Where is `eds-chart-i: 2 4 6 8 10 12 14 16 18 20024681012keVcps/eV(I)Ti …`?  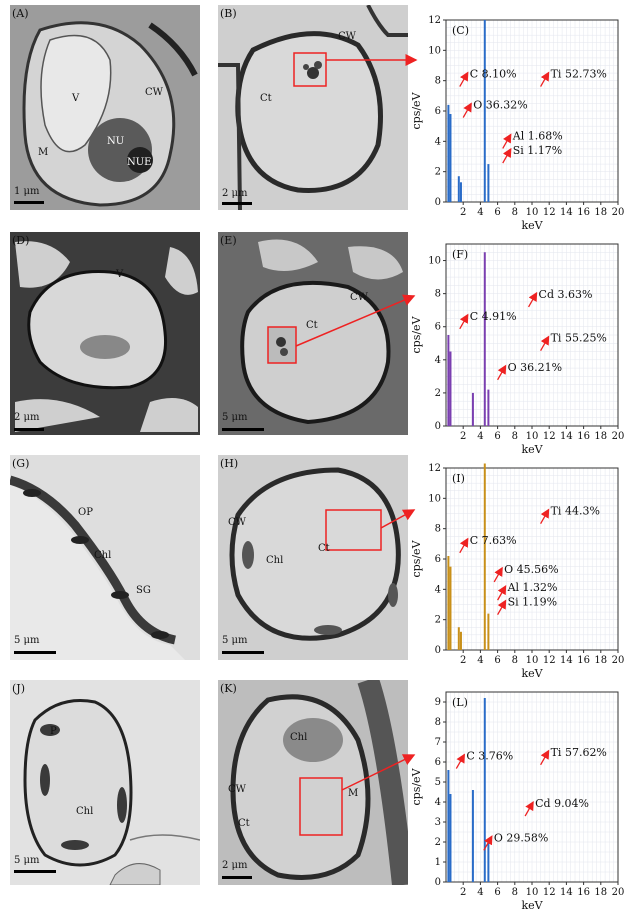 eds-chart-i: 2 4 6 8 10 12 14 16 18 20024681012keVcps/eV(I)Ti … is located at coordinates (517, 571).